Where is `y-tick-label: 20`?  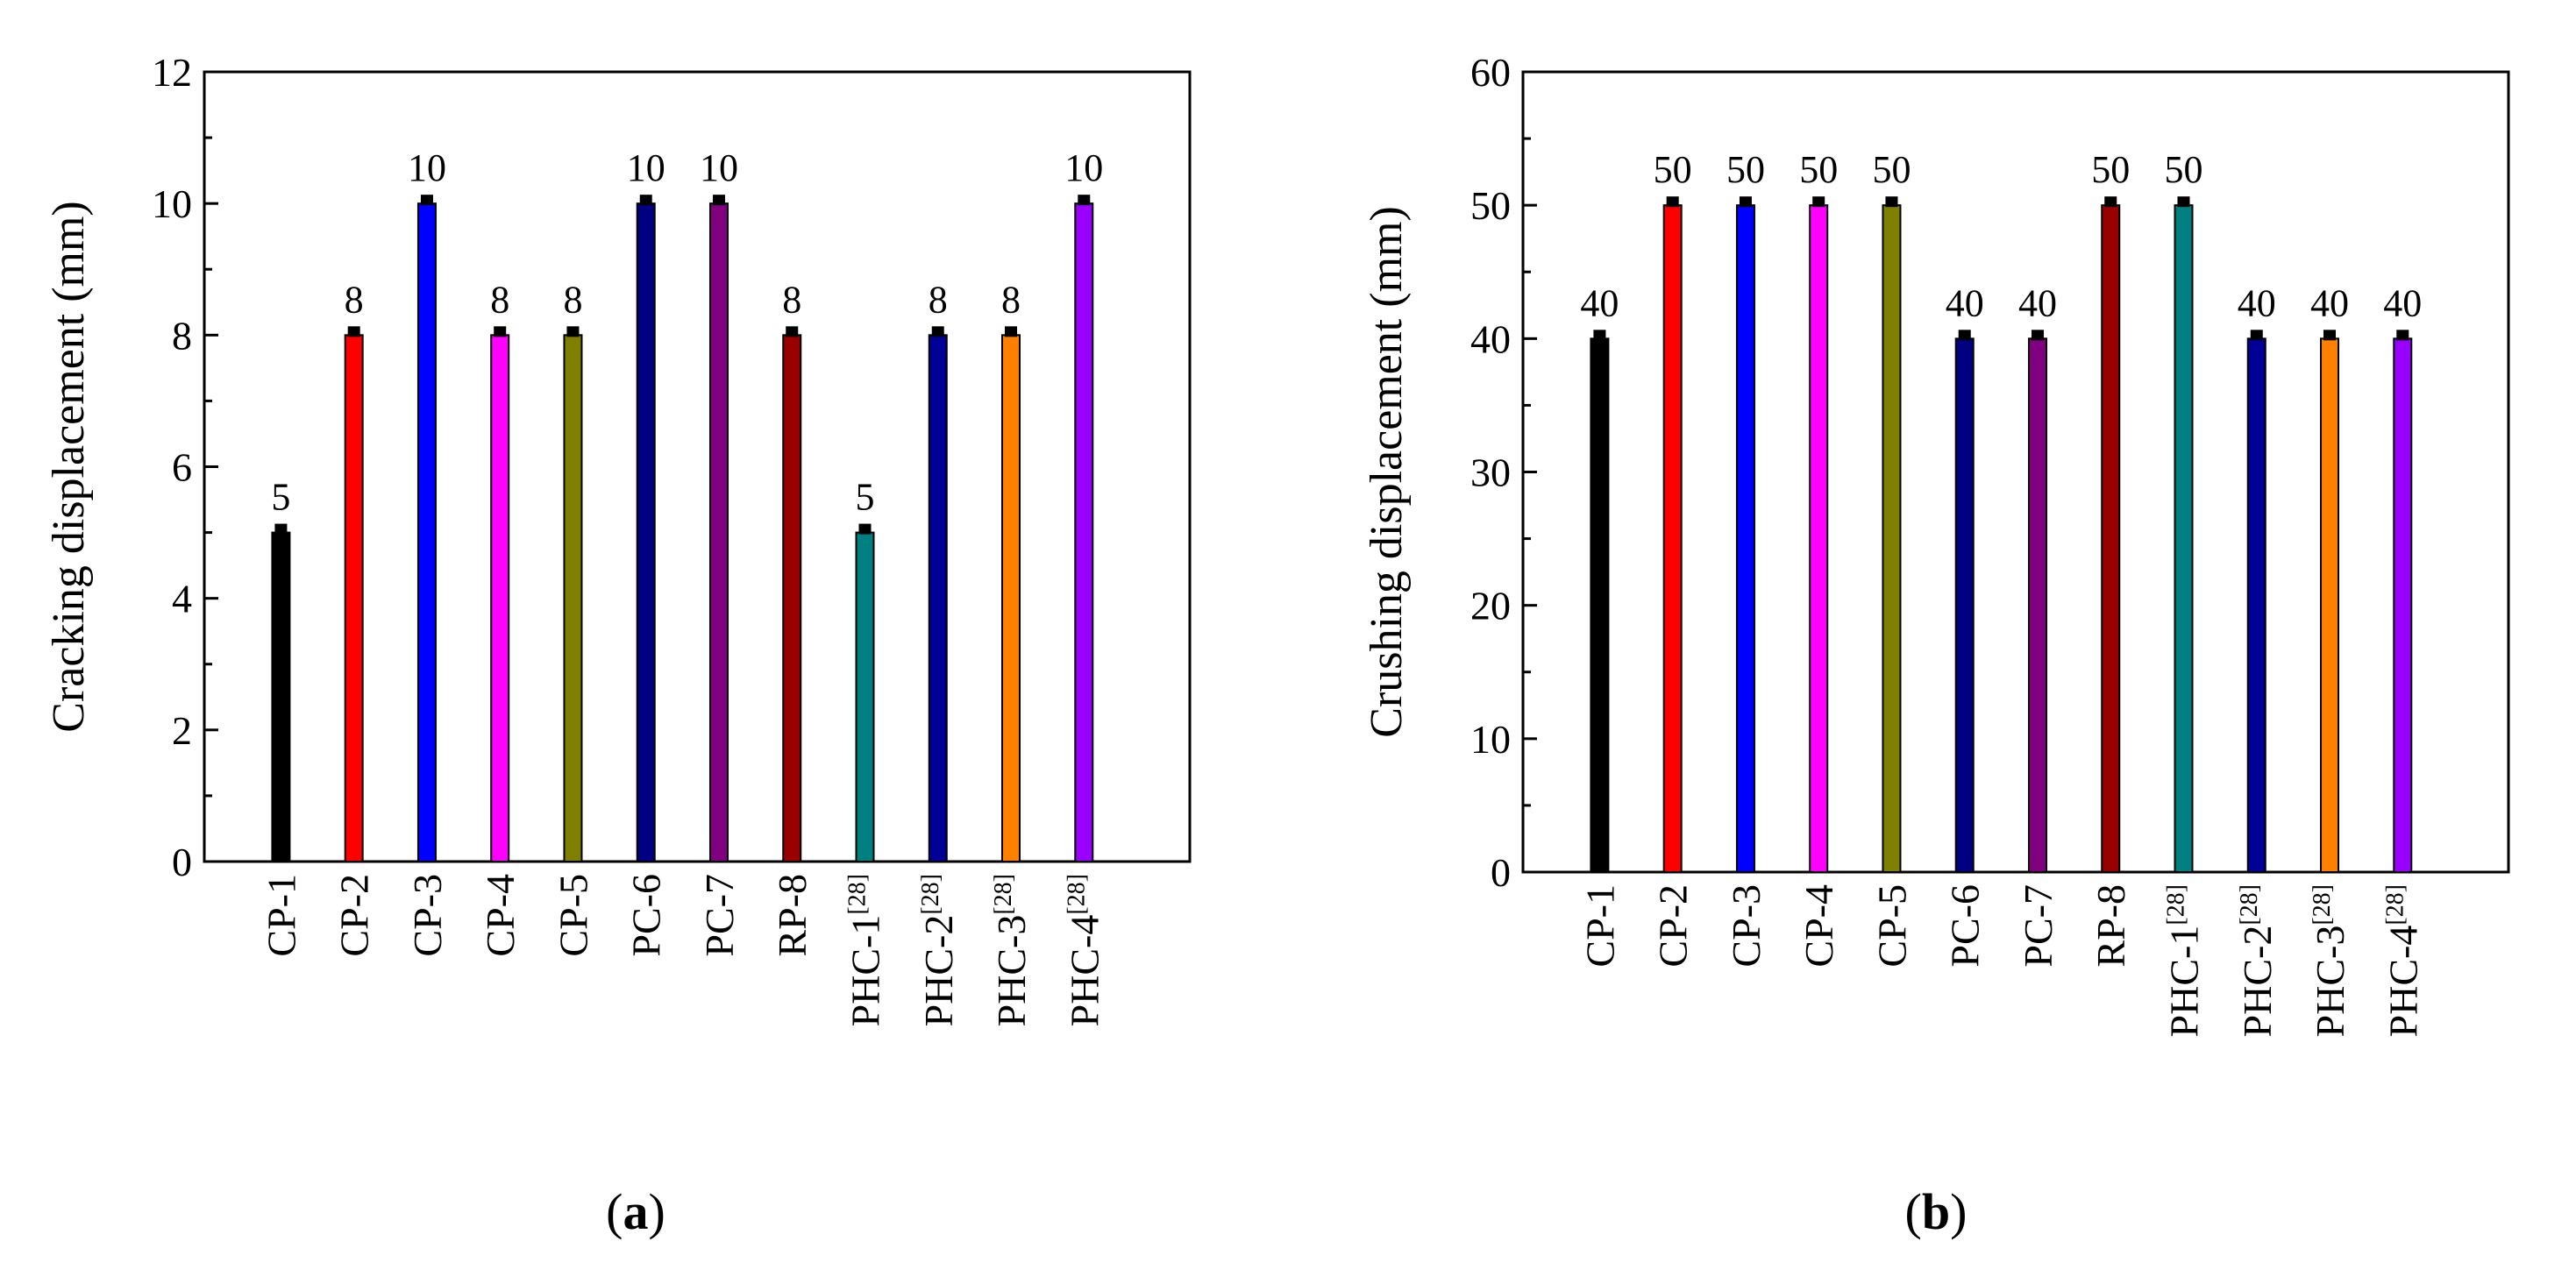
y-tick-label: 20 is located at coordinates (1490, 606).